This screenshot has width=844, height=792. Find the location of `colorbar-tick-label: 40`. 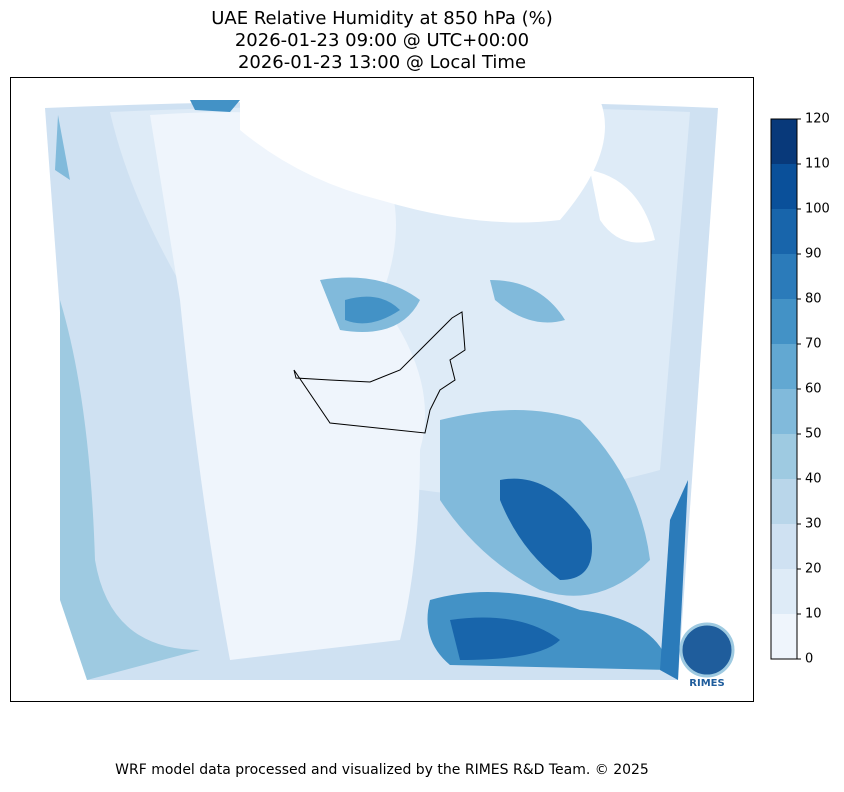

colorbar-tick-label: 40 is located at coordinates (813, 479).